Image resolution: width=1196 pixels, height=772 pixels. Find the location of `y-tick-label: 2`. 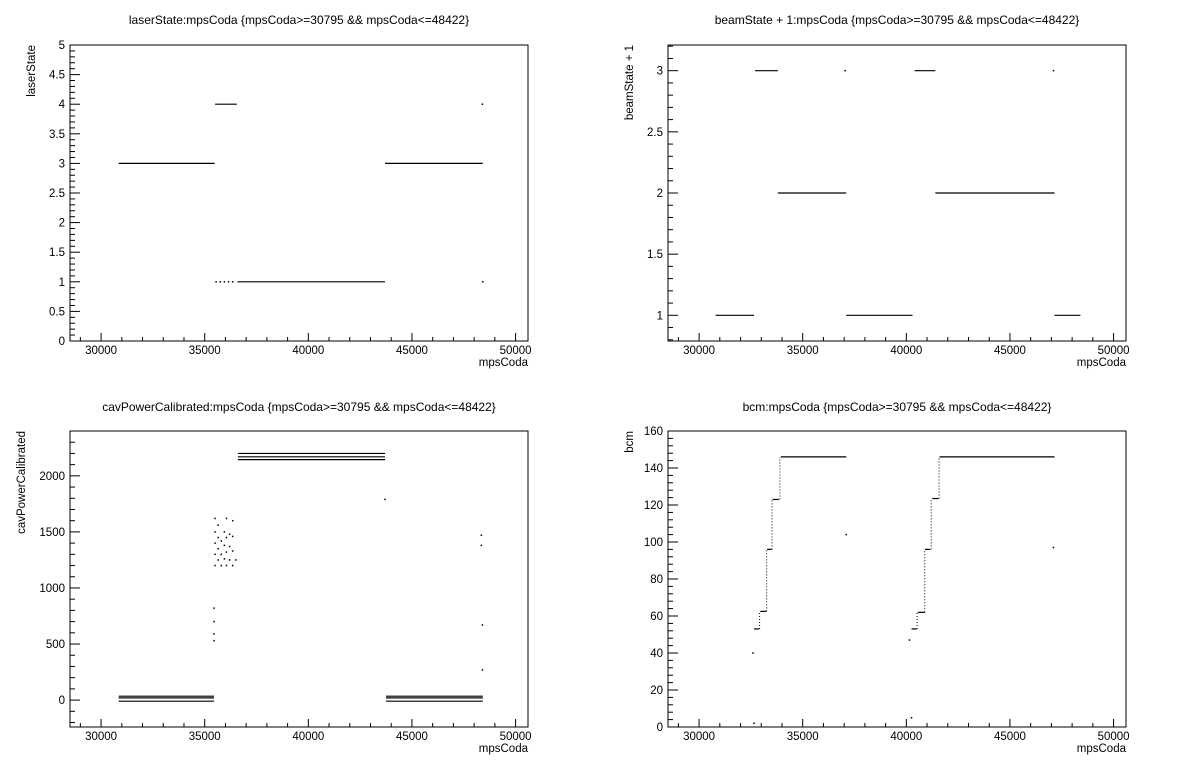

y-tick-label: 2 is located at coordinates (62, 224).